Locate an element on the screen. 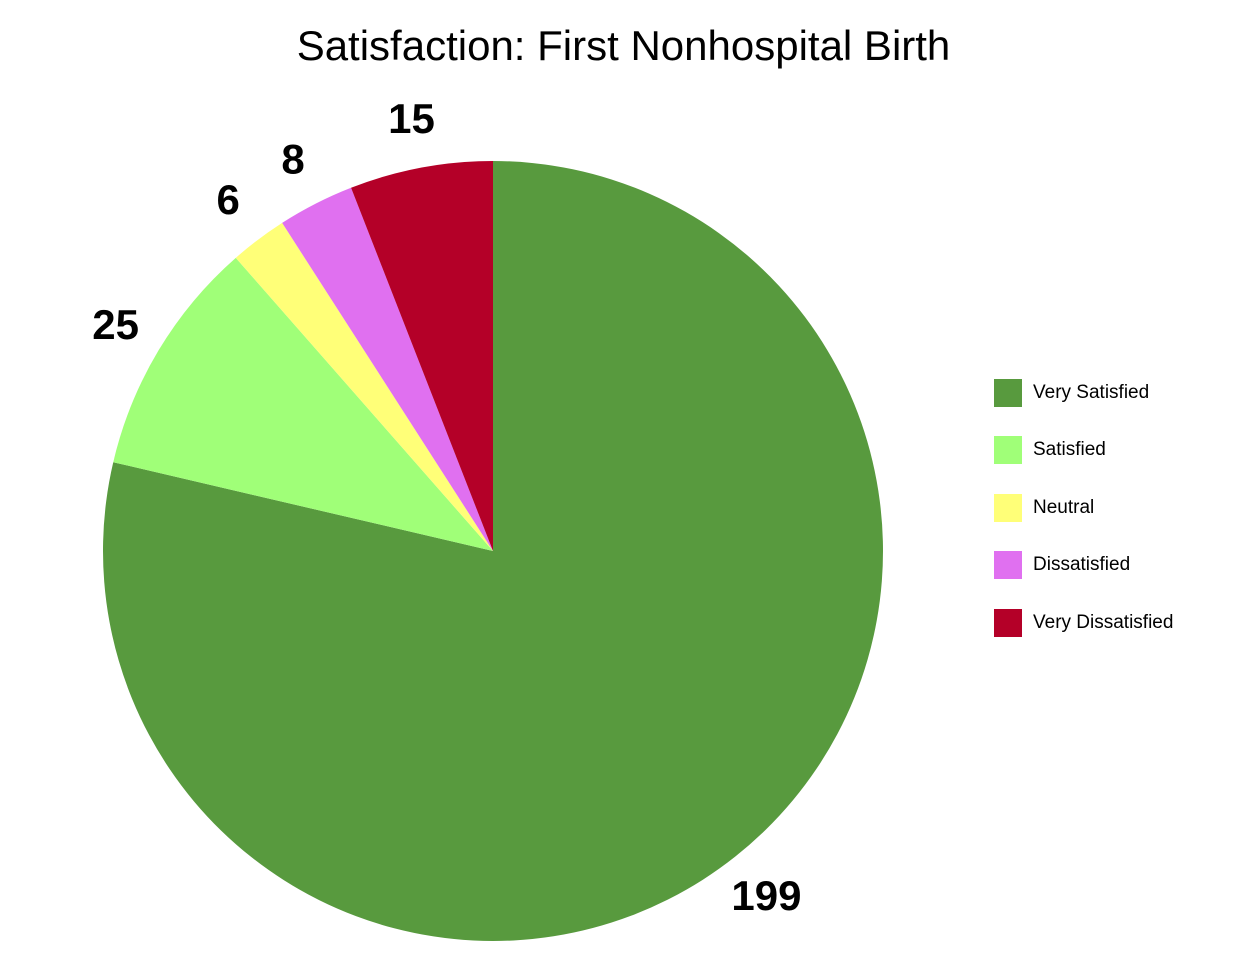 Image resolution: width=1247 pixels, height=962 pixels. pie-slice-neutral is located at coordinates (364, 386).